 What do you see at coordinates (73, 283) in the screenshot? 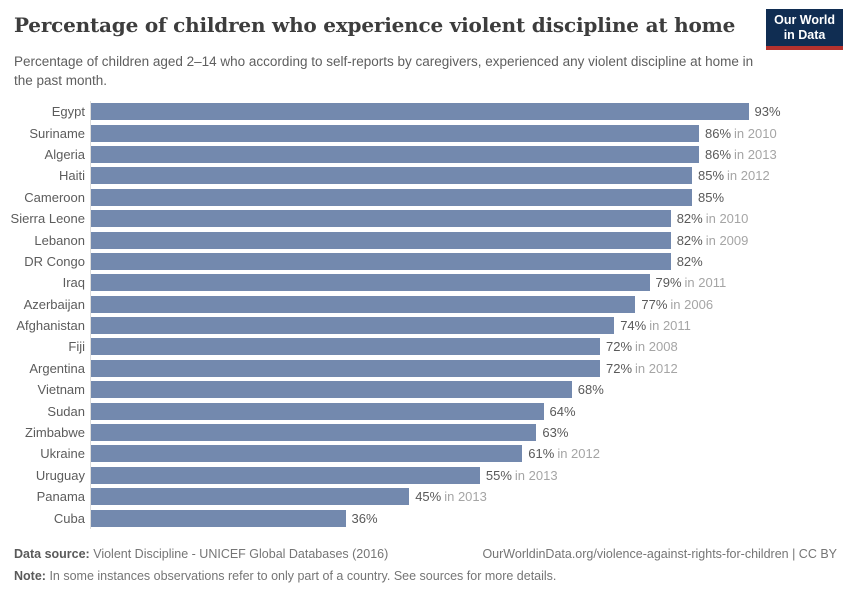
I see `country-label: Iraq` at bounding box center [73, 283].